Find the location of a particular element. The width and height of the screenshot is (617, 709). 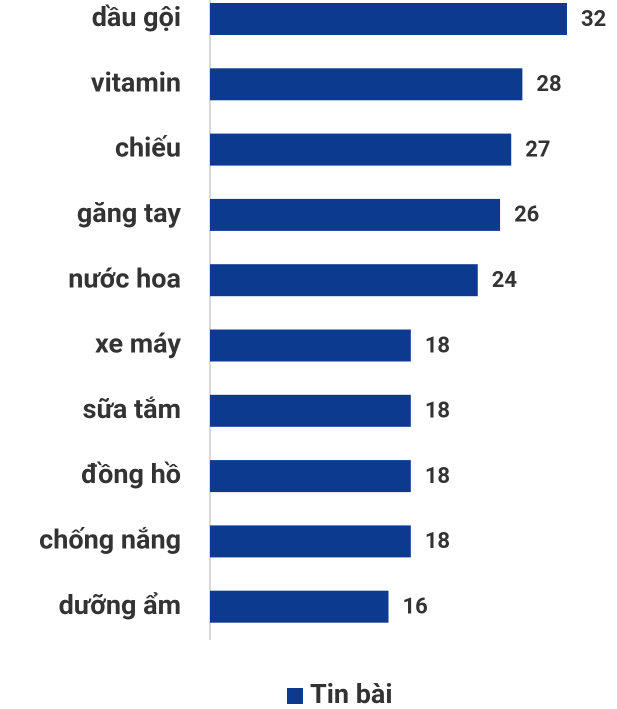

category-label: dưỡng ẩm is located at coordinates (120, 605).